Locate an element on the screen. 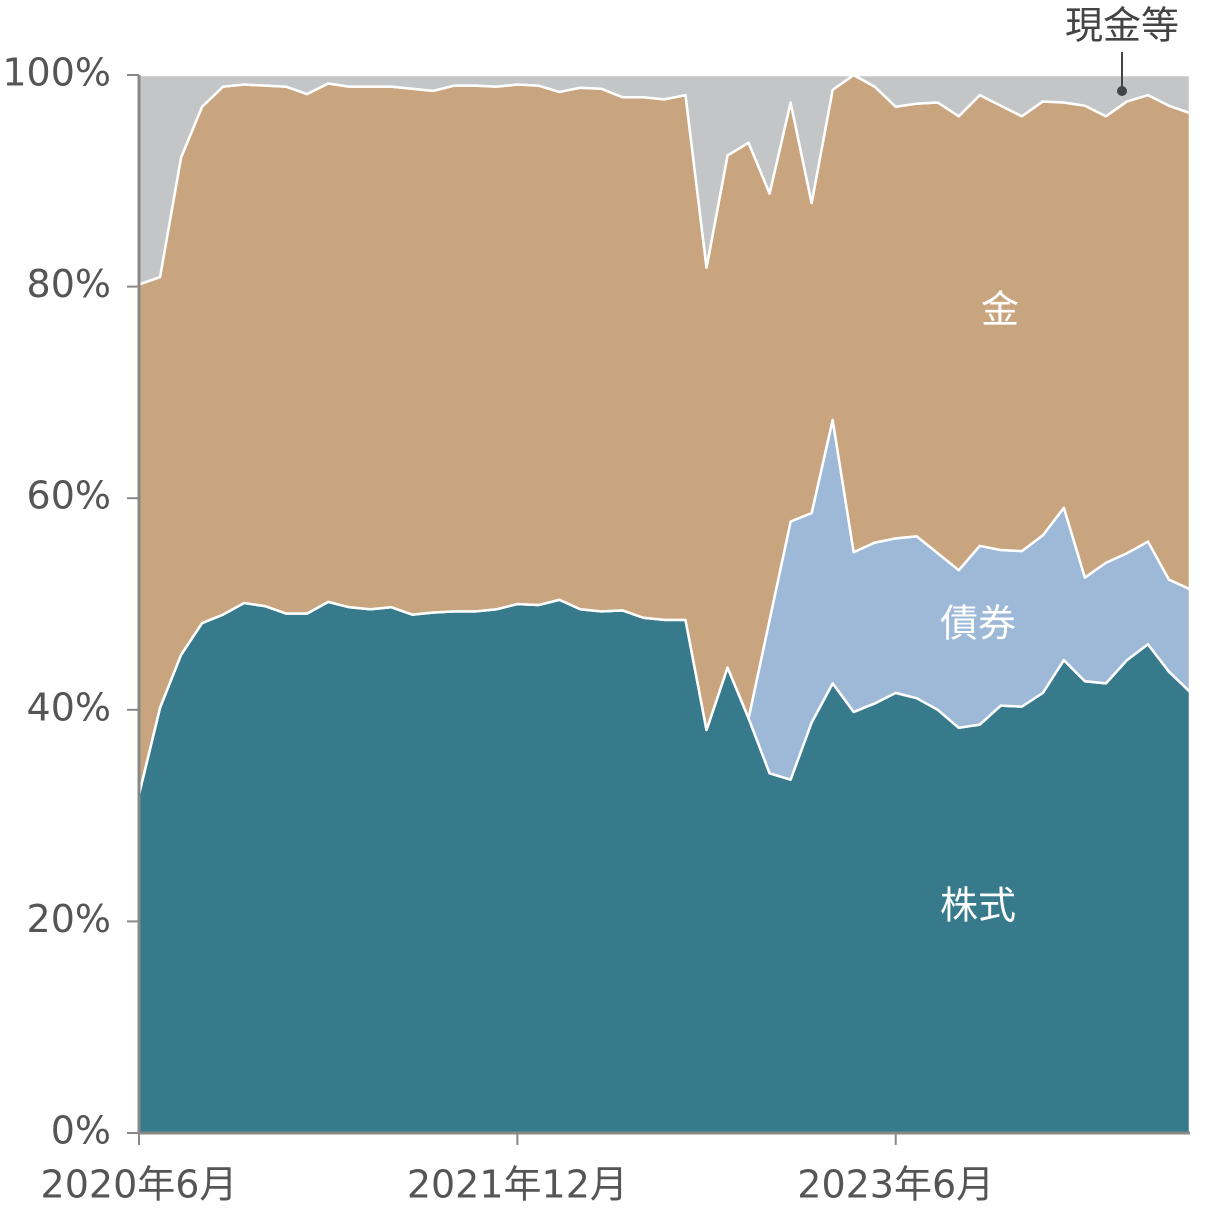 This screenshot has height=1220, width=1208. stock-label: 株式 is located at coordinates (978, 906).